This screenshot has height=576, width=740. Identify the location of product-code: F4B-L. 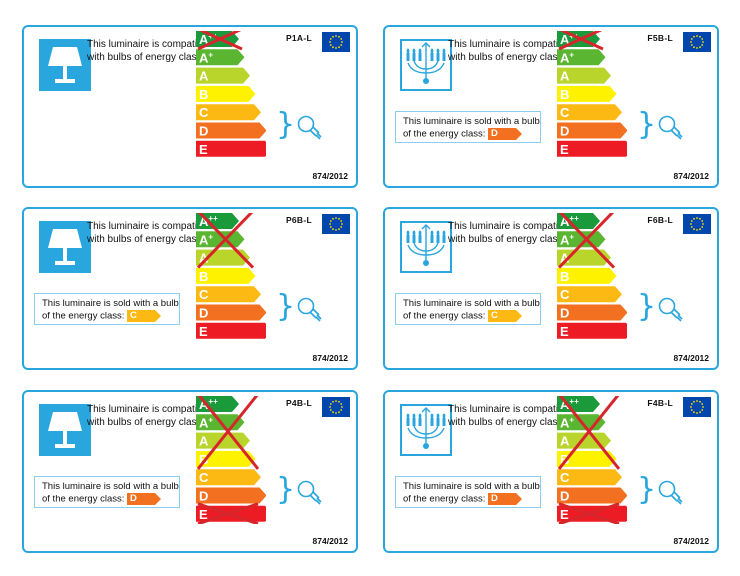
(660, 403).